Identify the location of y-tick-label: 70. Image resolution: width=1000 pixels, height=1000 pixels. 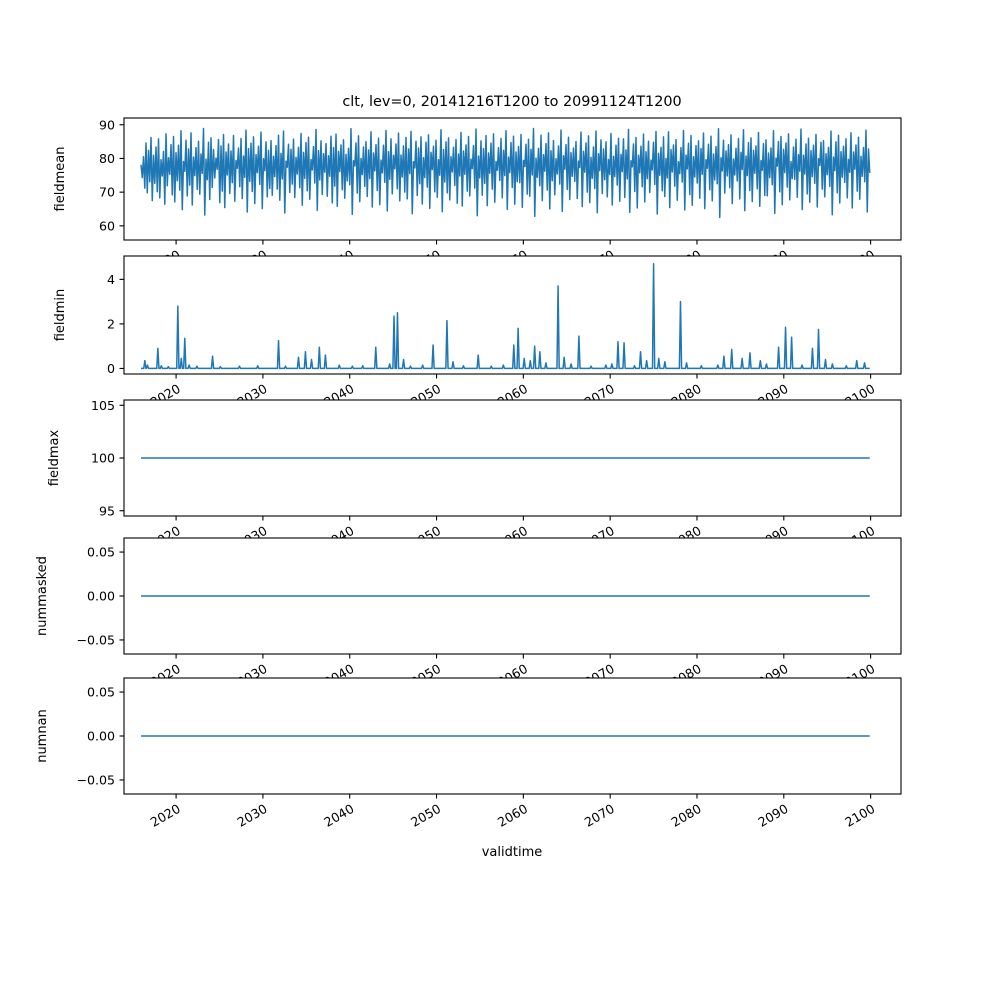
(107, 192).